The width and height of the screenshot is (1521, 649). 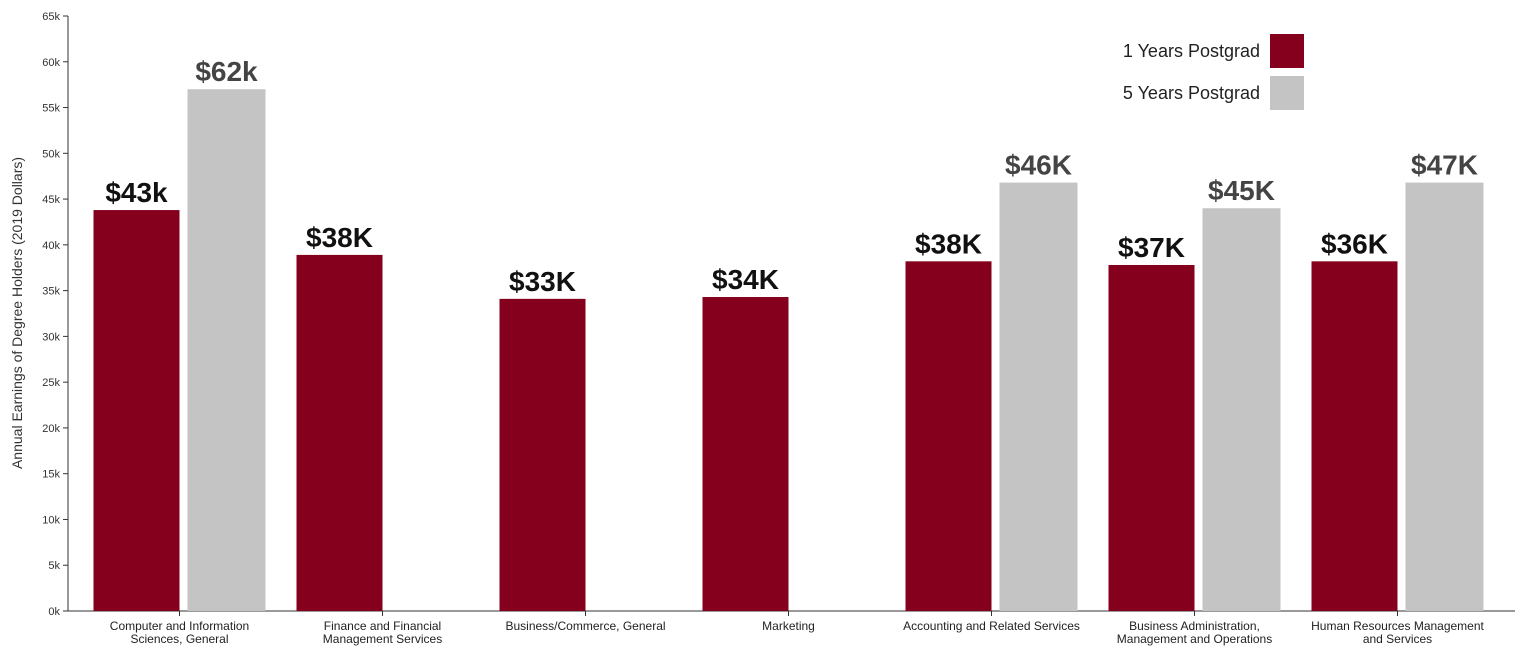 I want to click on y-tick-label: 40k, so click(x=51, y=246).